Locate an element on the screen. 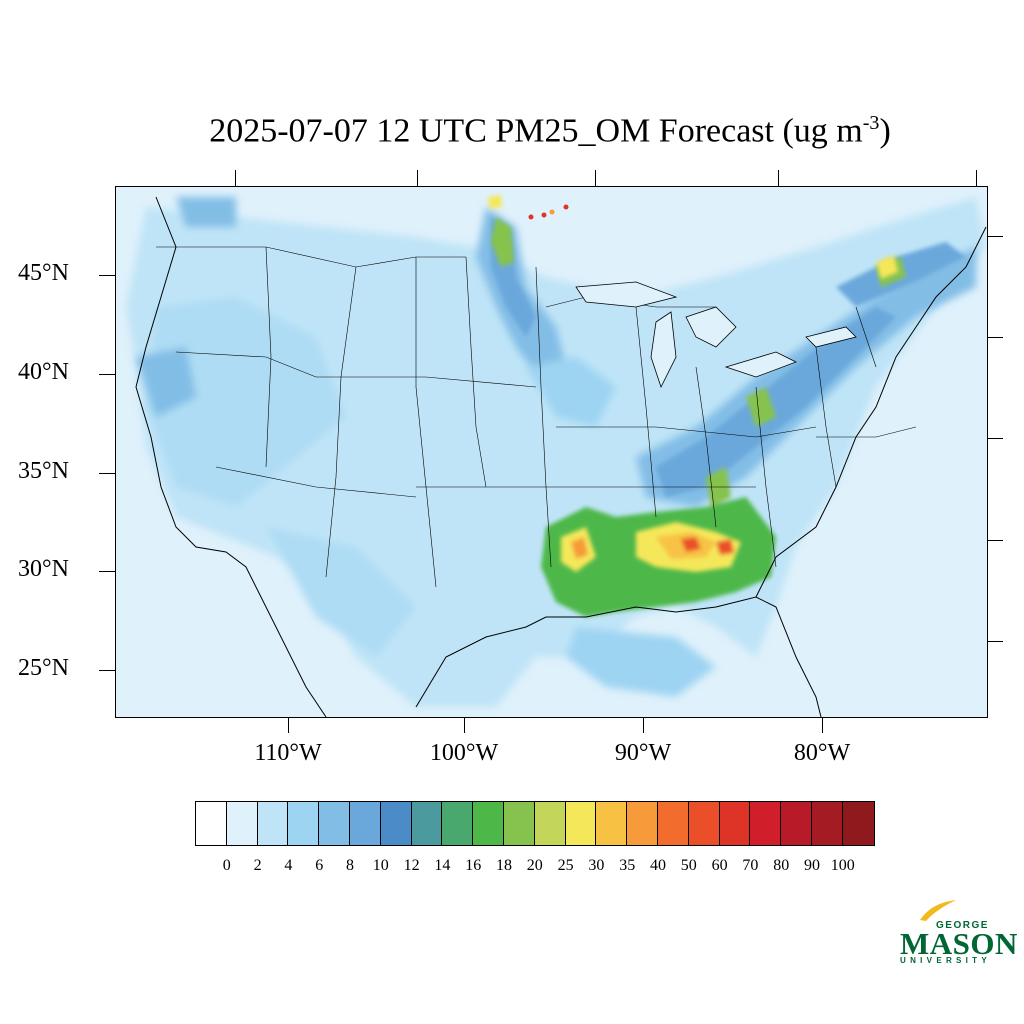 This screenshot has height=1024, width=1024. logo-university: UNIVERSITY is located at coordinates (946, 960).